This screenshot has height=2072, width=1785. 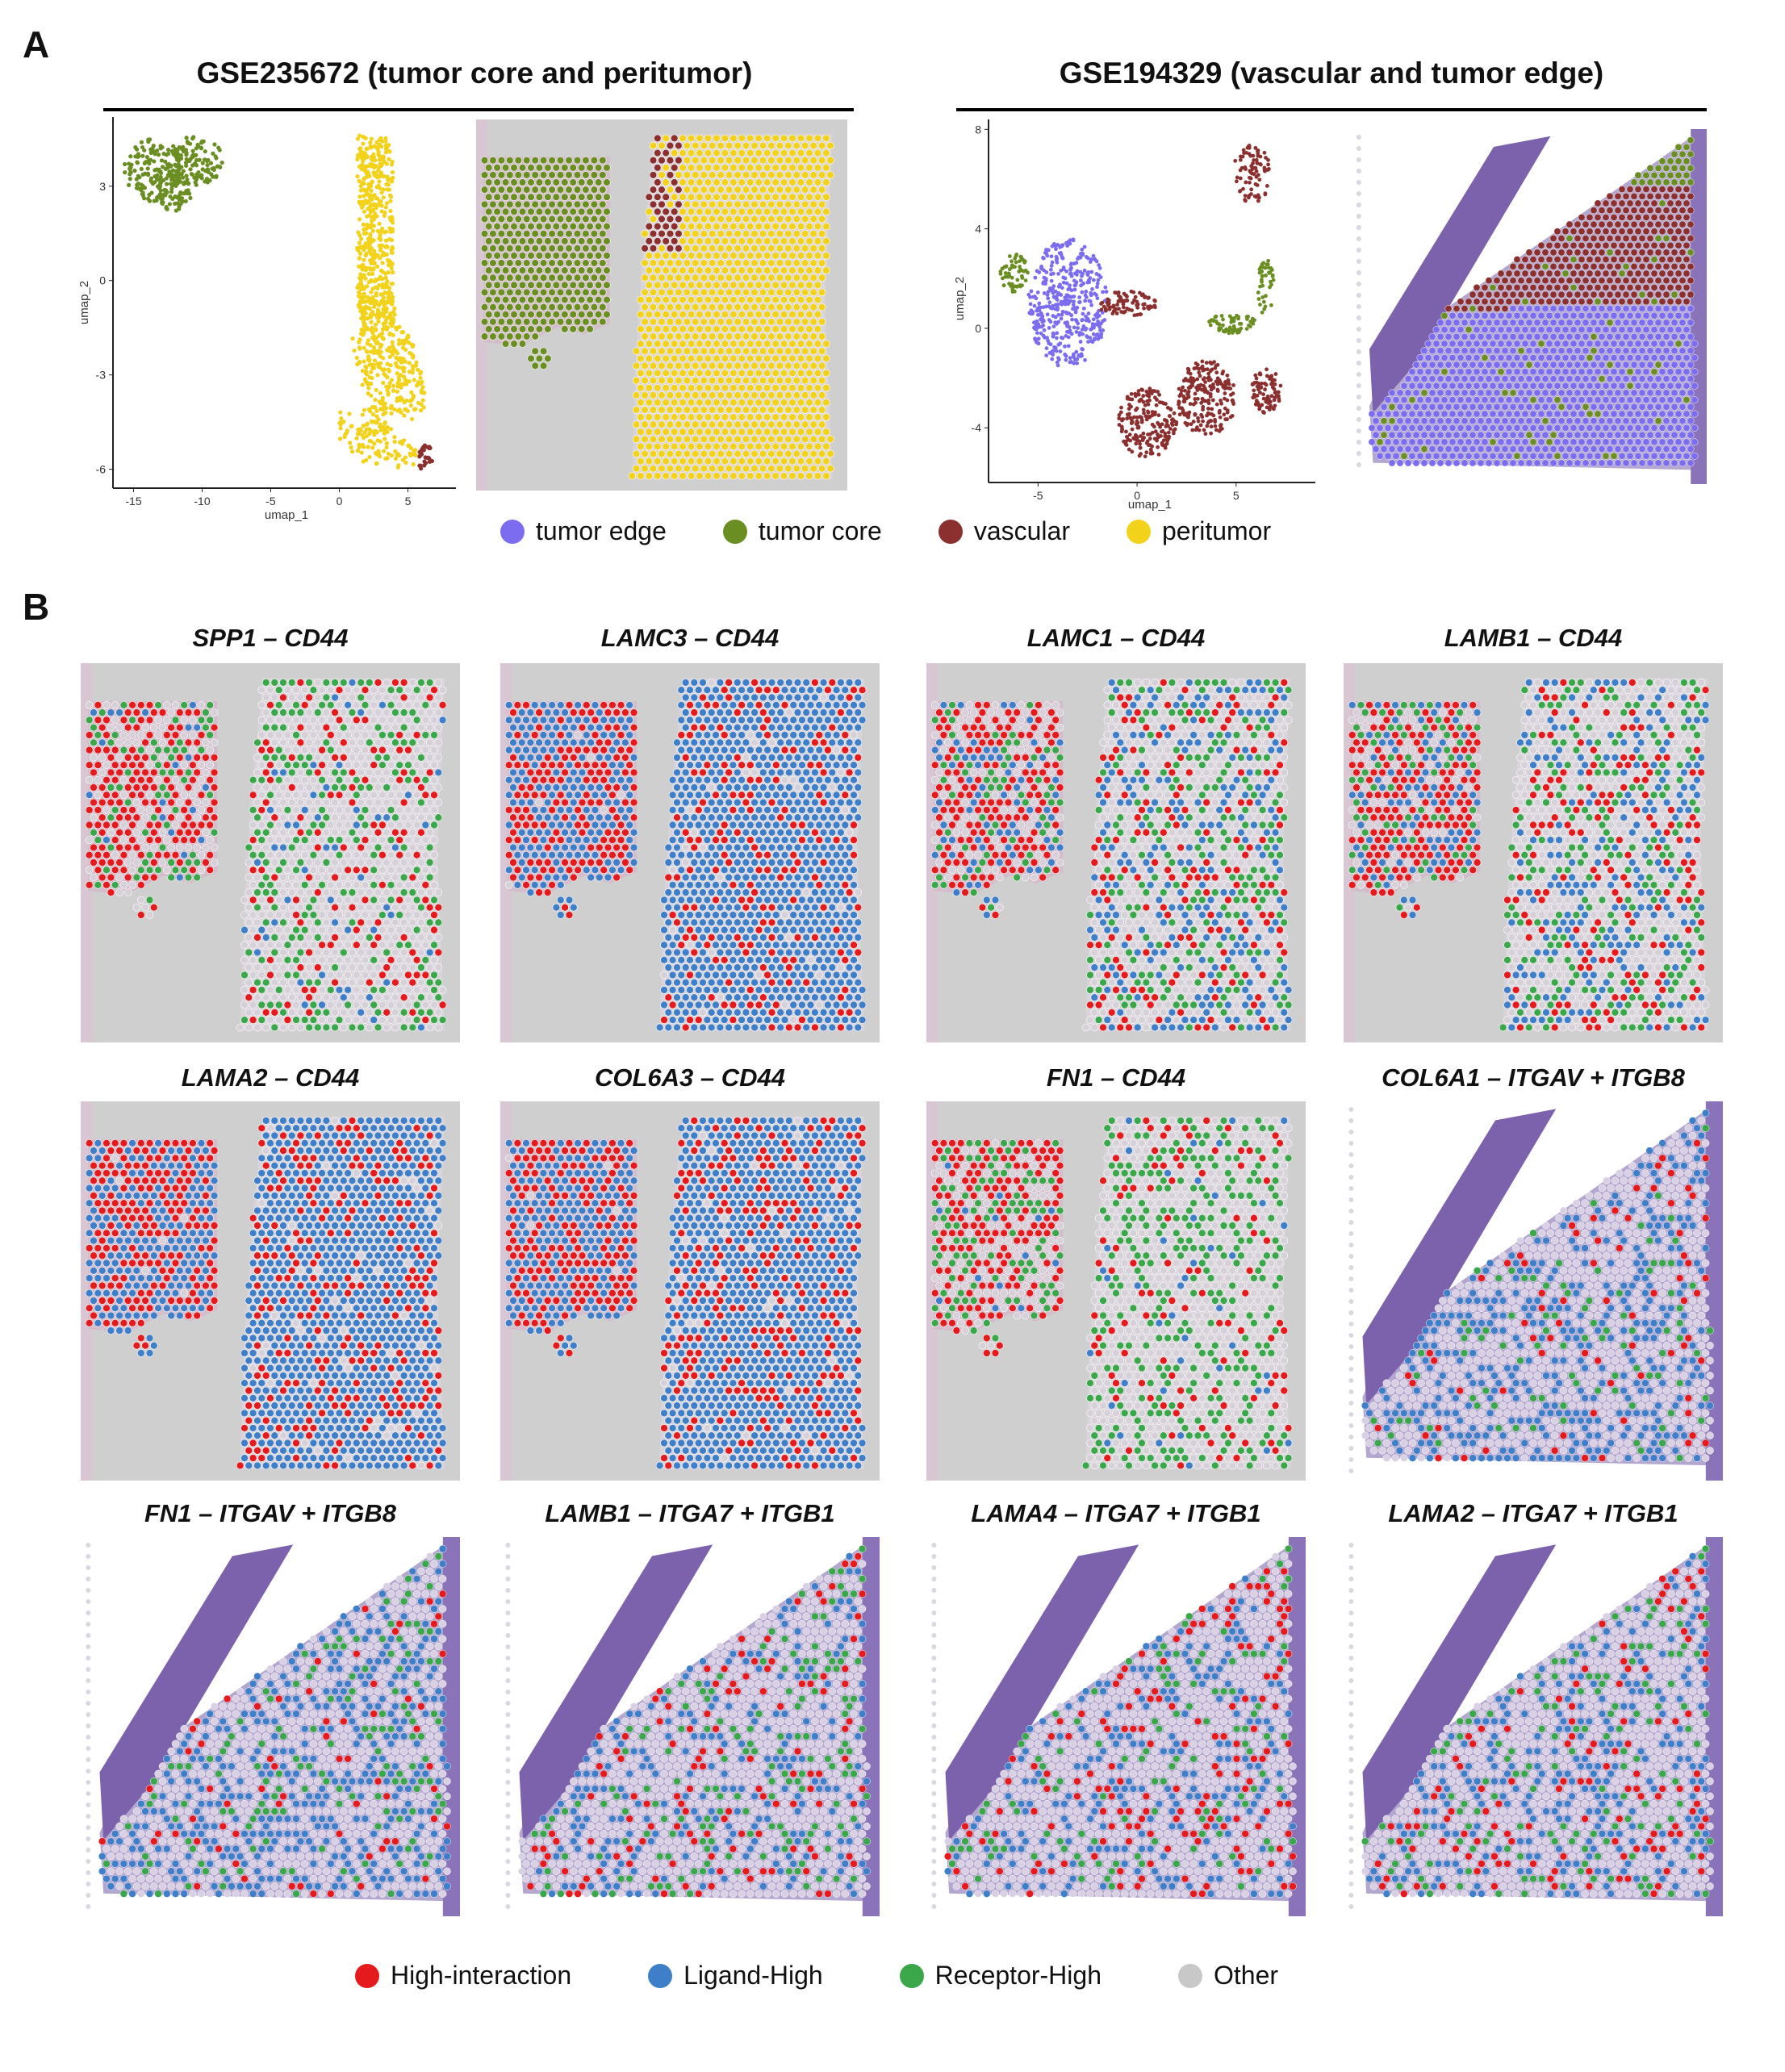 I want to click on svg-text: -3, so click(x=101, y=375).